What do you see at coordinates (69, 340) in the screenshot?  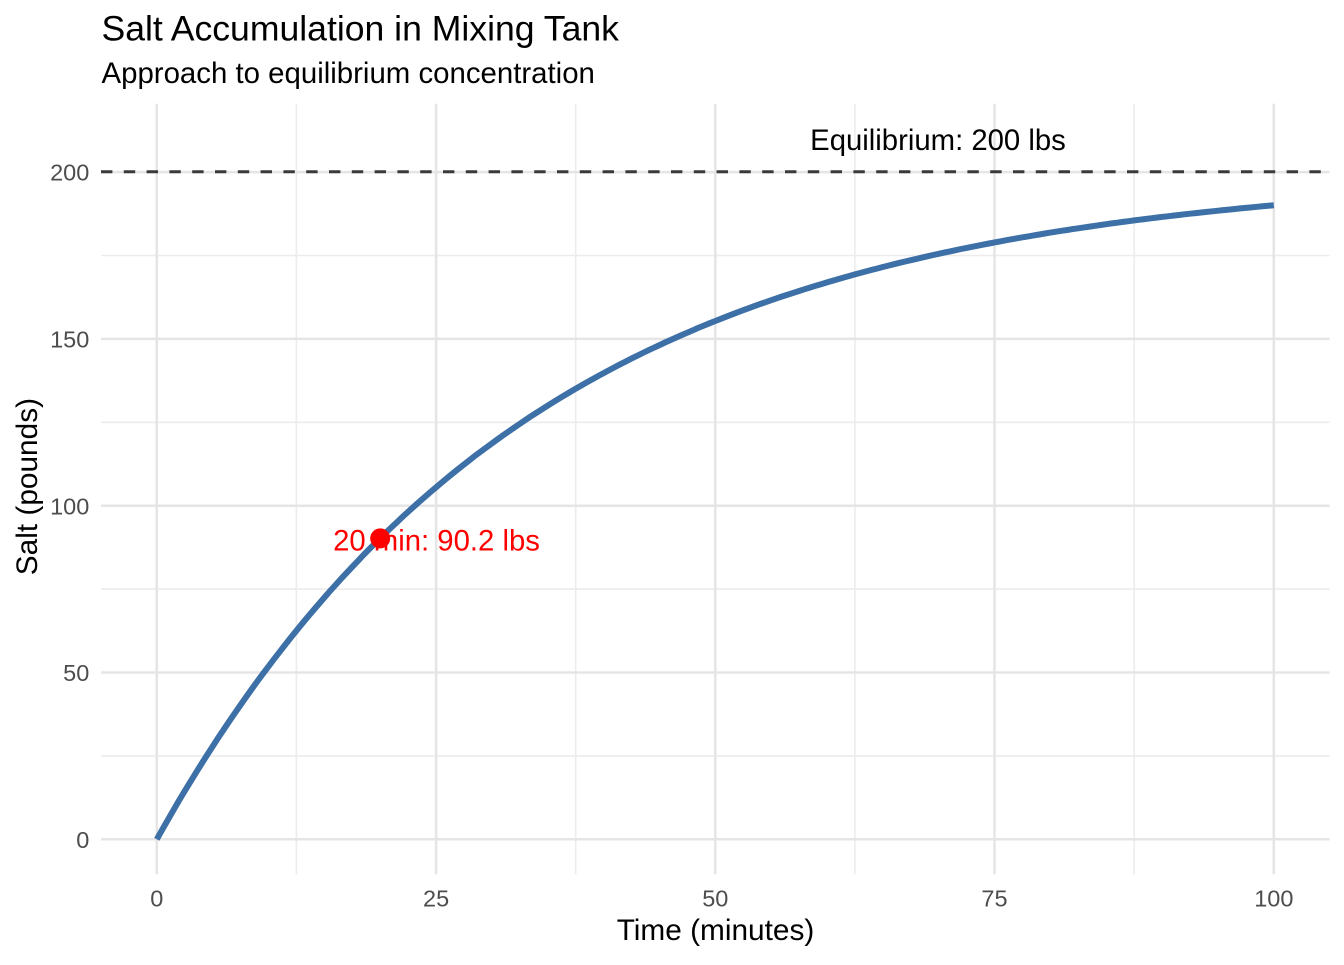 I see `svg-text: 150` at bounding box center [69, 340].